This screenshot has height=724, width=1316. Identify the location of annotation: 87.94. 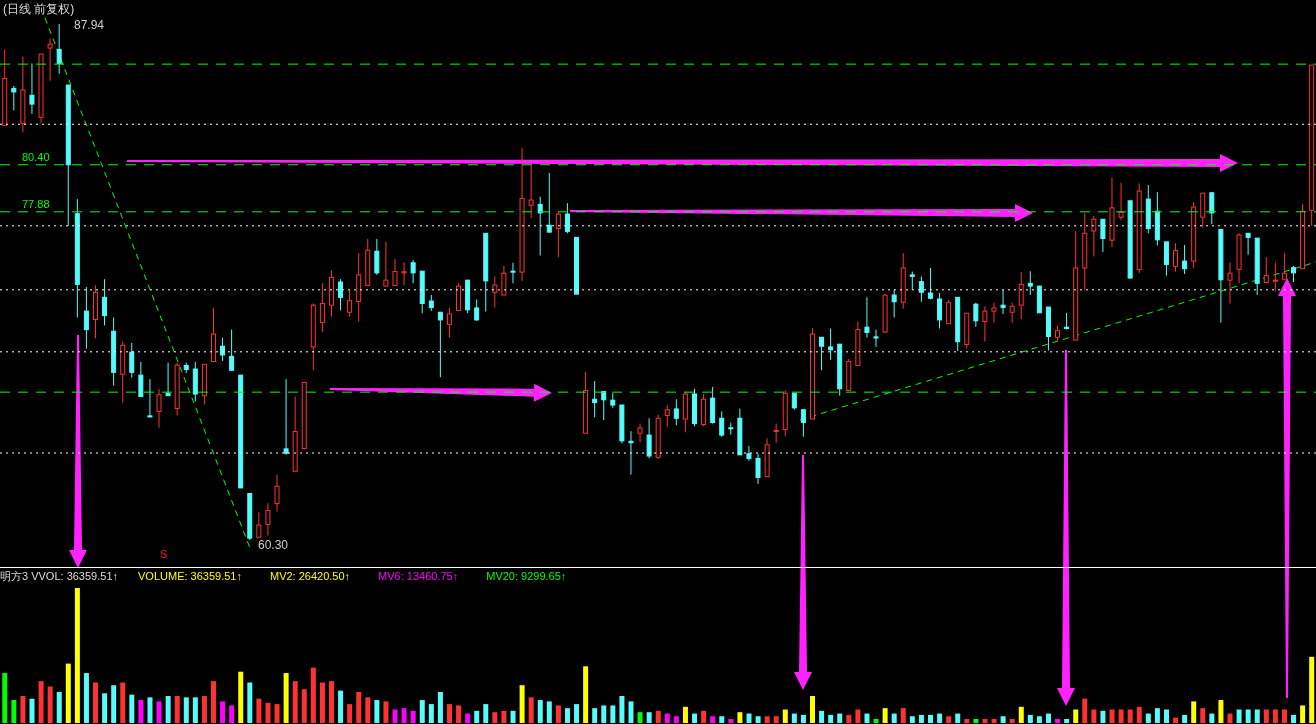
(89, 25).